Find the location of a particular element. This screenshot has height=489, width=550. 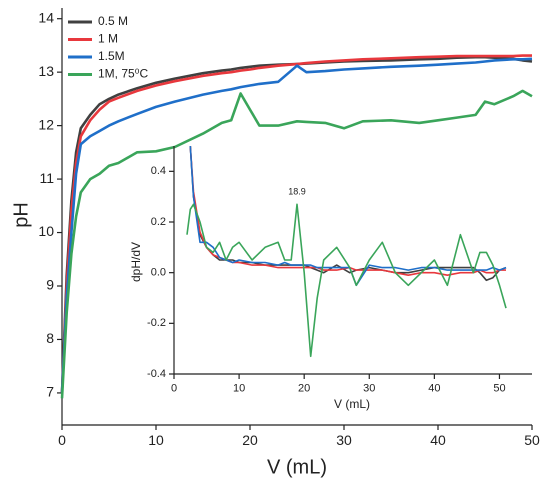

y-tick-label: 7 is located at coordinates (50, 392).